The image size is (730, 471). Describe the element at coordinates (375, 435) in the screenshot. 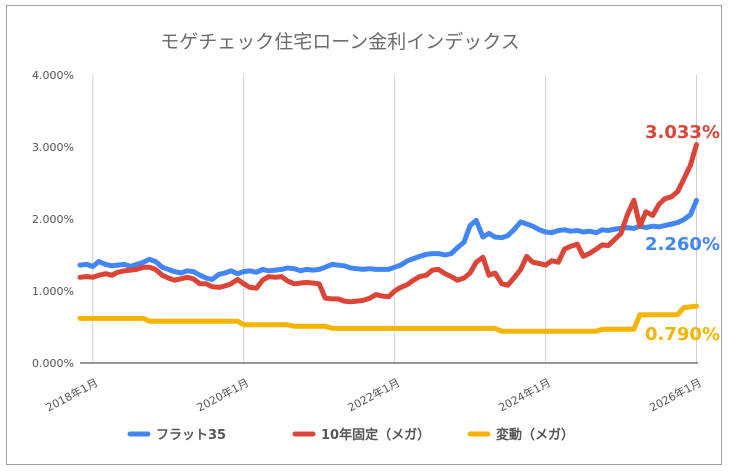

I see `legend-label: 10年固定（メガ）` at that location.